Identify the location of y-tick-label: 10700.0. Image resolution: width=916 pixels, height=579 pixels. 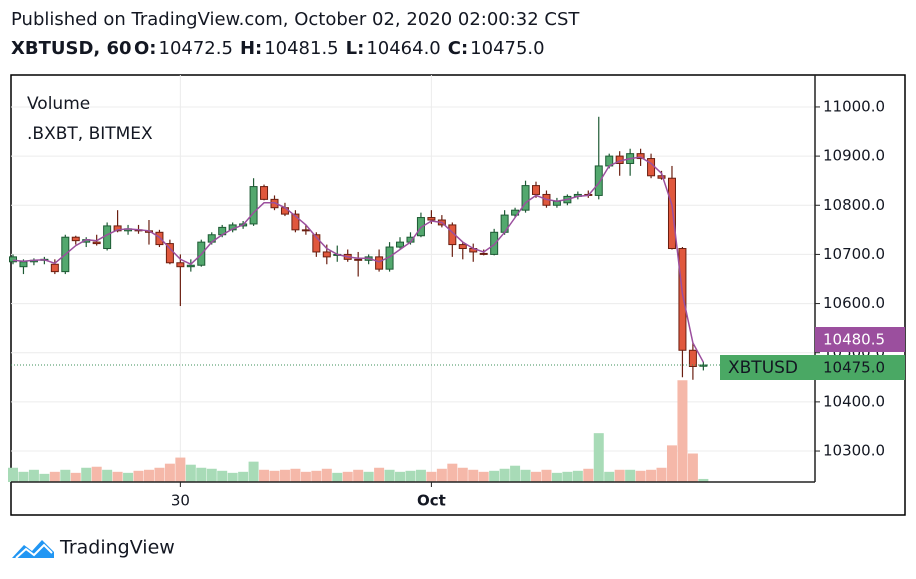
(854, 254).